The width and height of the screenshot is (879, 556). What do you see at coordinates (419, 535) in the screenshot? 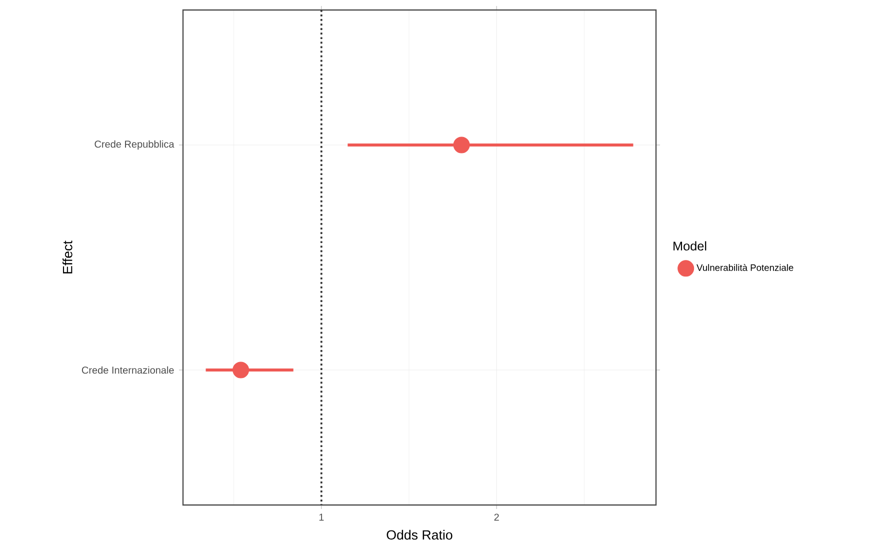
I see `x-axis-title: Odds Ratio` at bounding box center [419, 535].